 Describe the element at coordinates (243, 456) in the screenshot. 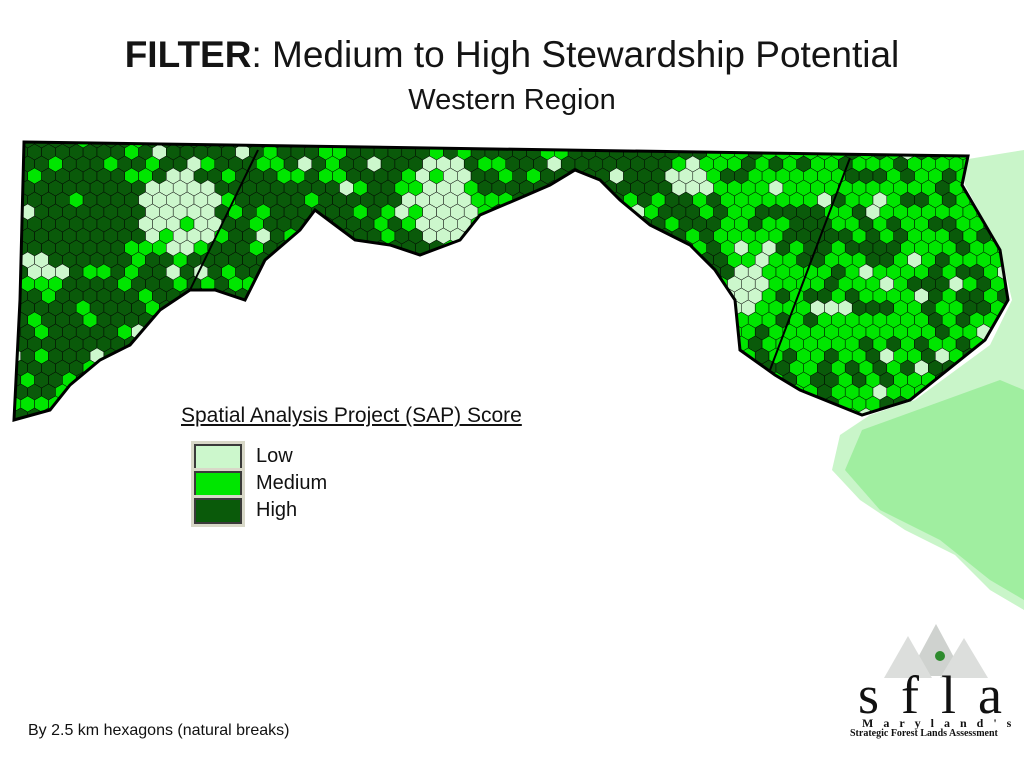

I see `legend-item-low: Low` at that location.